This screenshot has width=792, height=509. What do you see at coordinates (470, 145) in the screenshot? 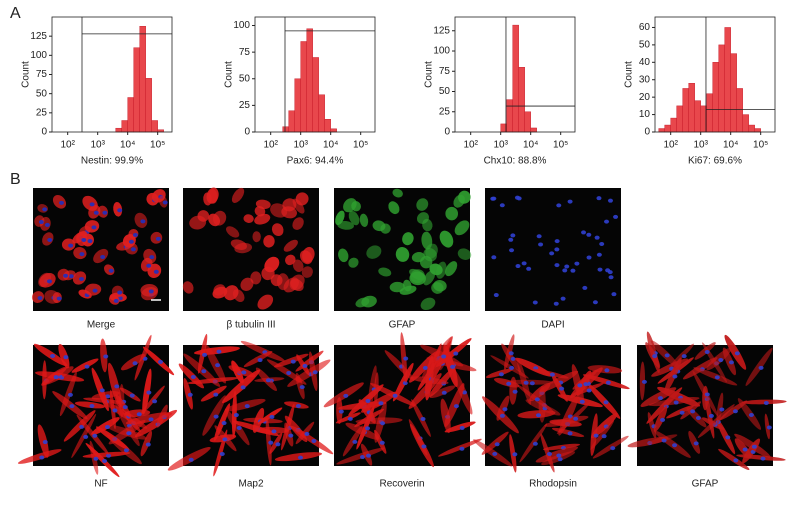
I see `x-tick-label: 10²` at bounding box center [470, 145].